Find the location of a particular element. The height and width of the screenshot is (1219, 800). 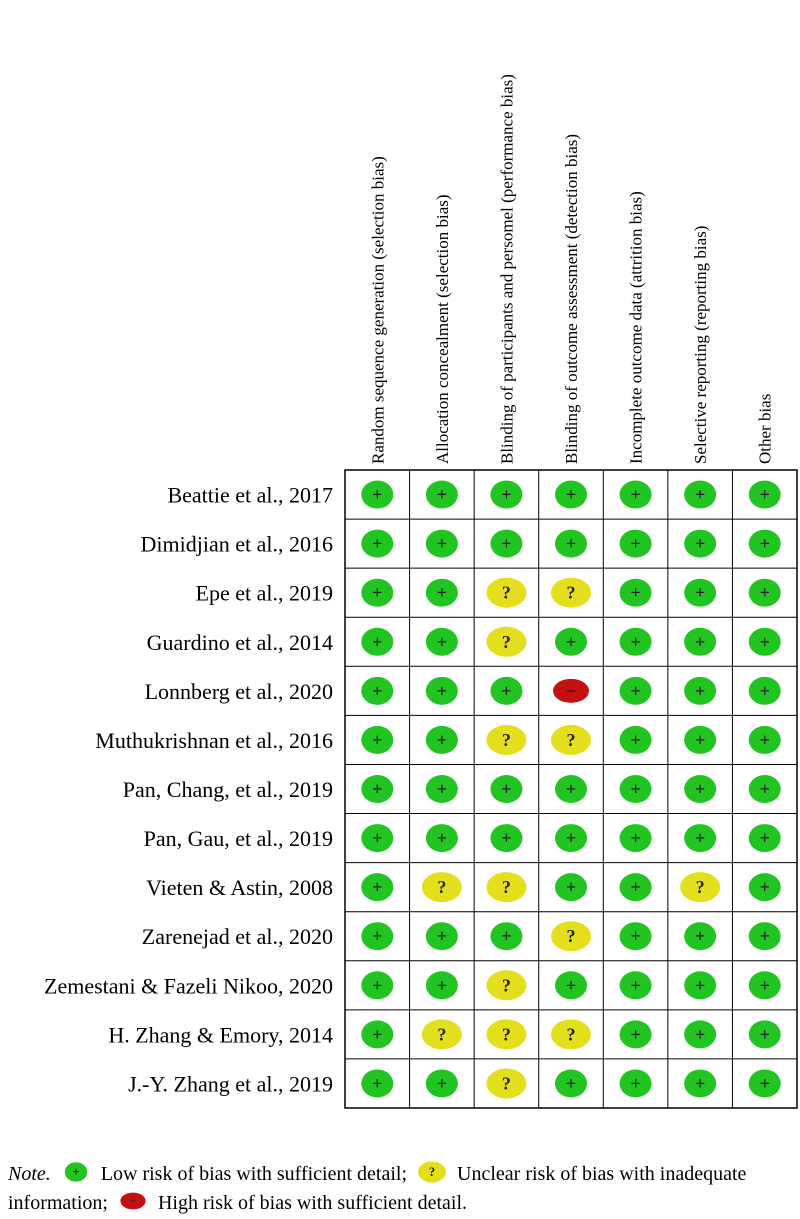

column-header: Allocation concealment (selection bias) is located at coordinates (442, 329).